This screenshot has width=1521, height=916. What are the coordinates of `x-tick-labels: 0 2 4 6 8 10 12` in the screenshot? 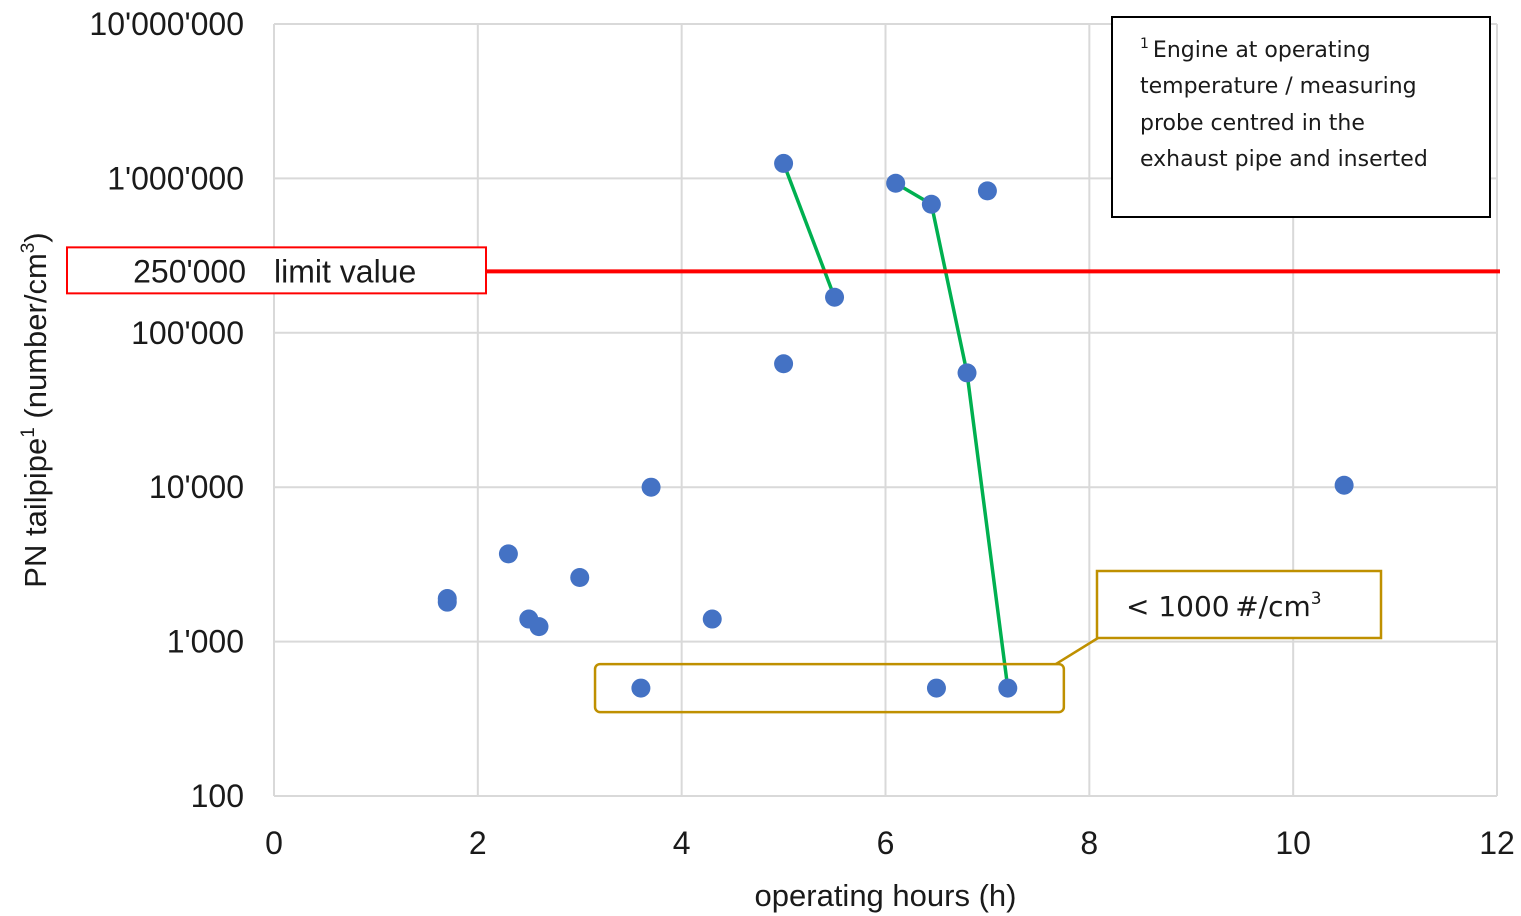 It's located at (890, 843).